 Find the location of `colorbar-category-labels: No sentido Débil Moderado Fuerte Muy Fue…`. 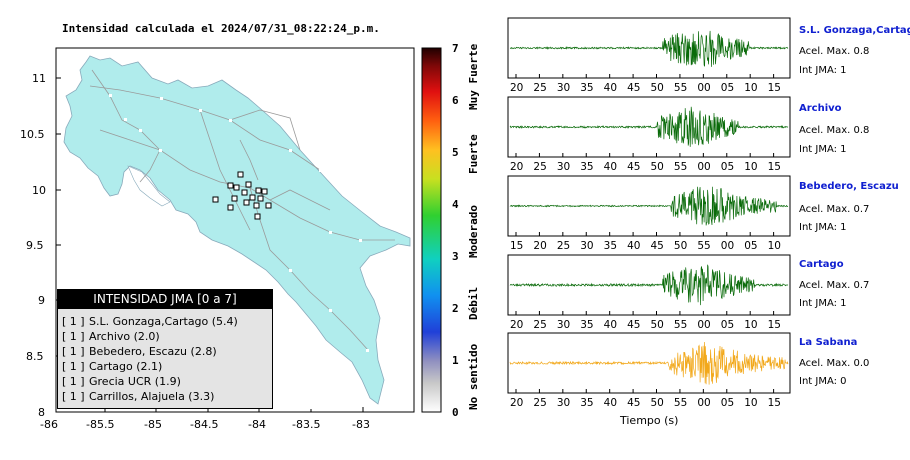

colorbar-category-labels: No sentido Débil Moderado Fuerte Muy Fue… is located at coordinates (473, 226).